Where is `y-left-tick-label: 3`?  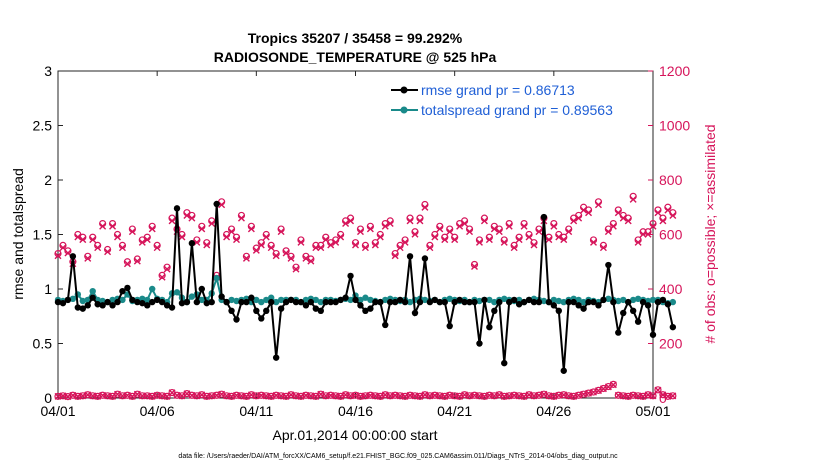 y-left-tick-label: 3 is located at coordinates (48, 71).